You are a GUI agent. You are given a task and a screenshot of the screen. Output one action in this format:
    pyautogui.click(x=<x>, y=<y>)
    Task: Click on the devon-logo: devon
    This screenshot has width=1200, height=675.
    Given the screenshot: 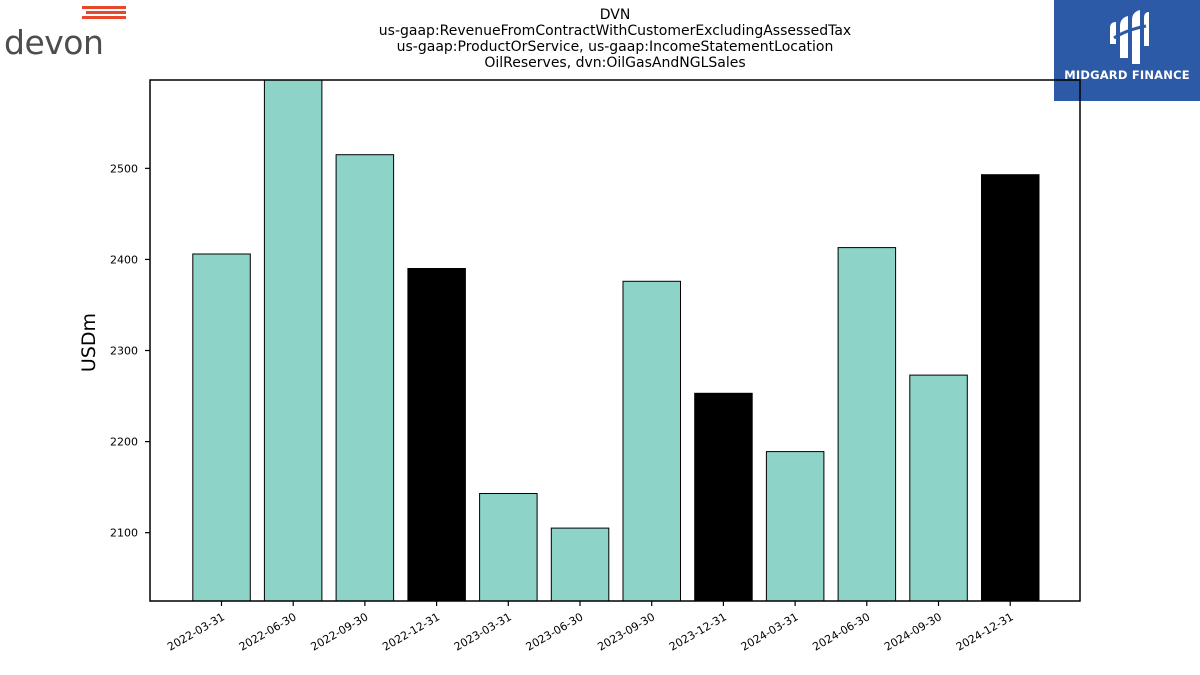 What is the action you would take?
    pyautogui.click(x=65, y=34)
    